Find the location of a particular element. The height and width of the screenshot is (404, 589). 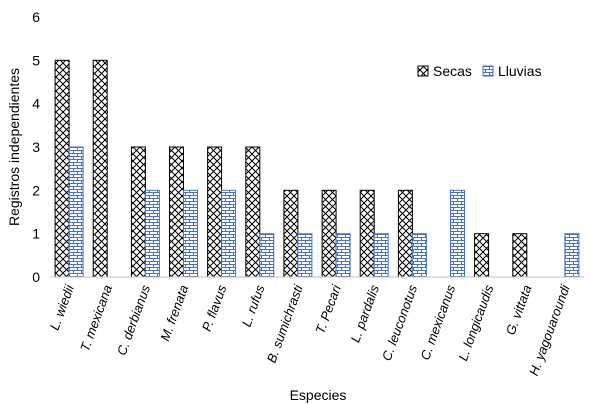

x-tick-label: L. longicaudis is located at coordinates (475, 322).